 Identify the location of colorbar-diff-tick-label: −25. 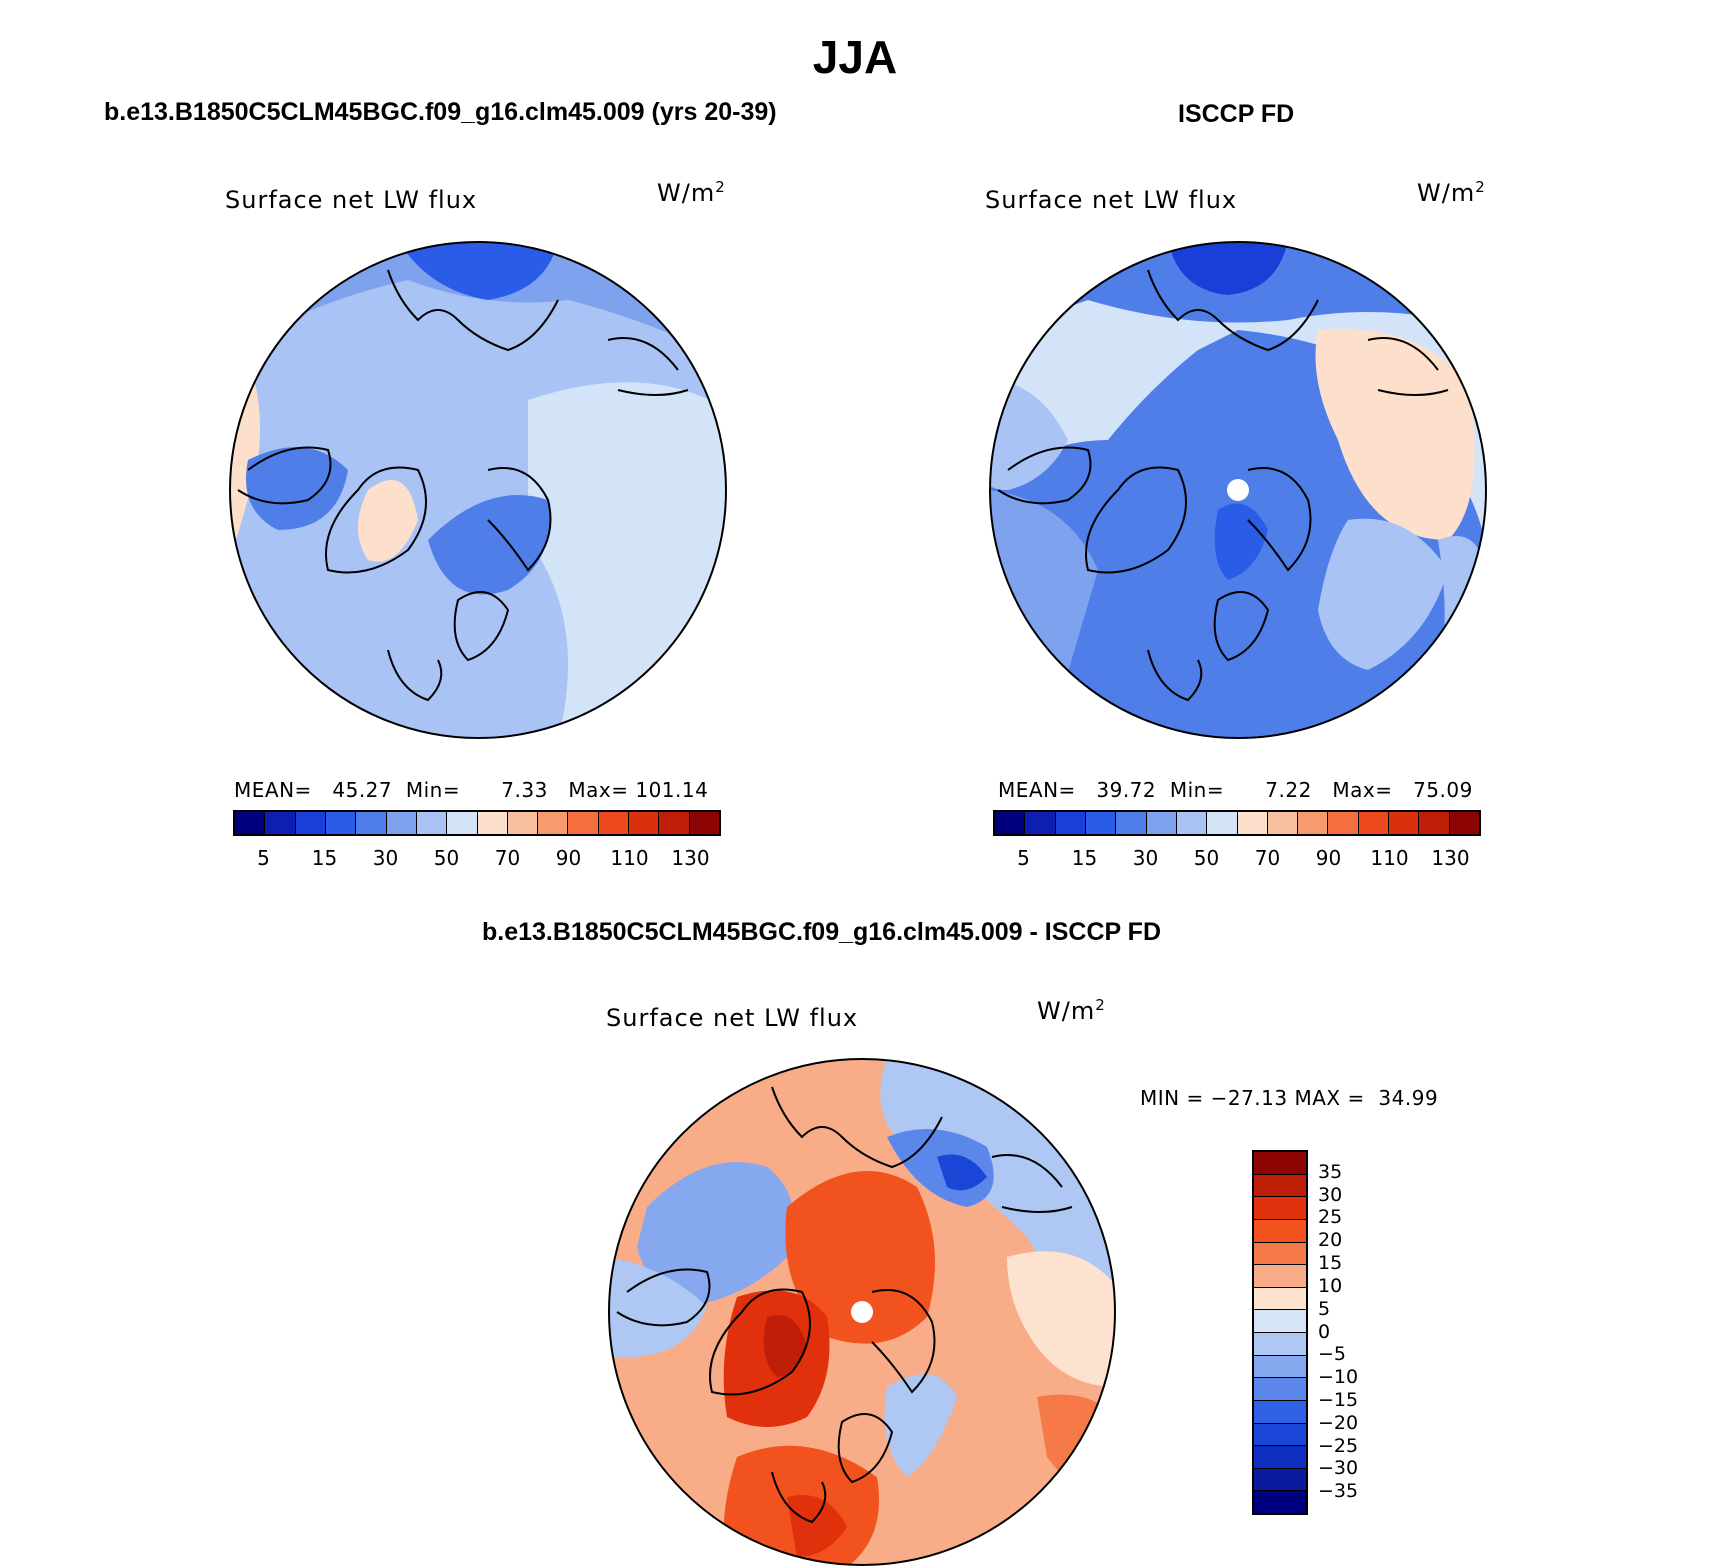
(1338, 1445).